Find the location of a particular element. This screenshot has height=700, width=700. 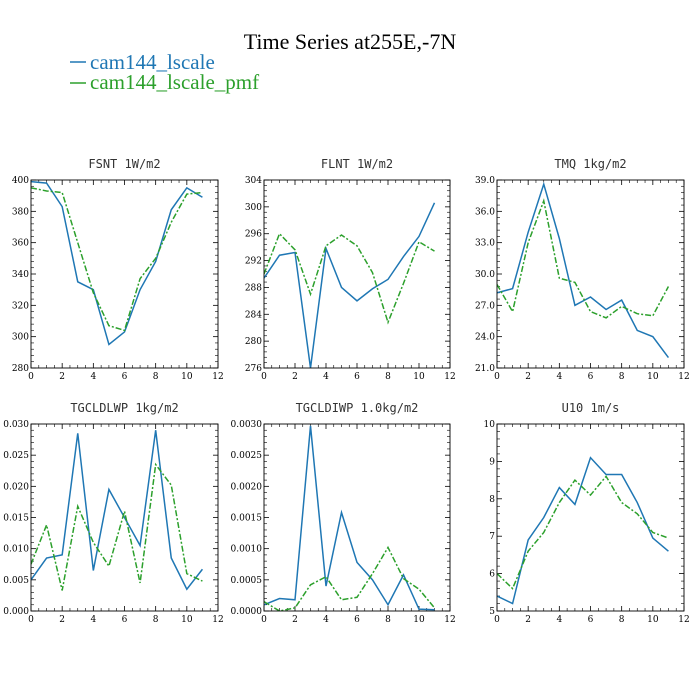

panel-title: FSNT 1W/m2 is located at coordinates (124, 164).